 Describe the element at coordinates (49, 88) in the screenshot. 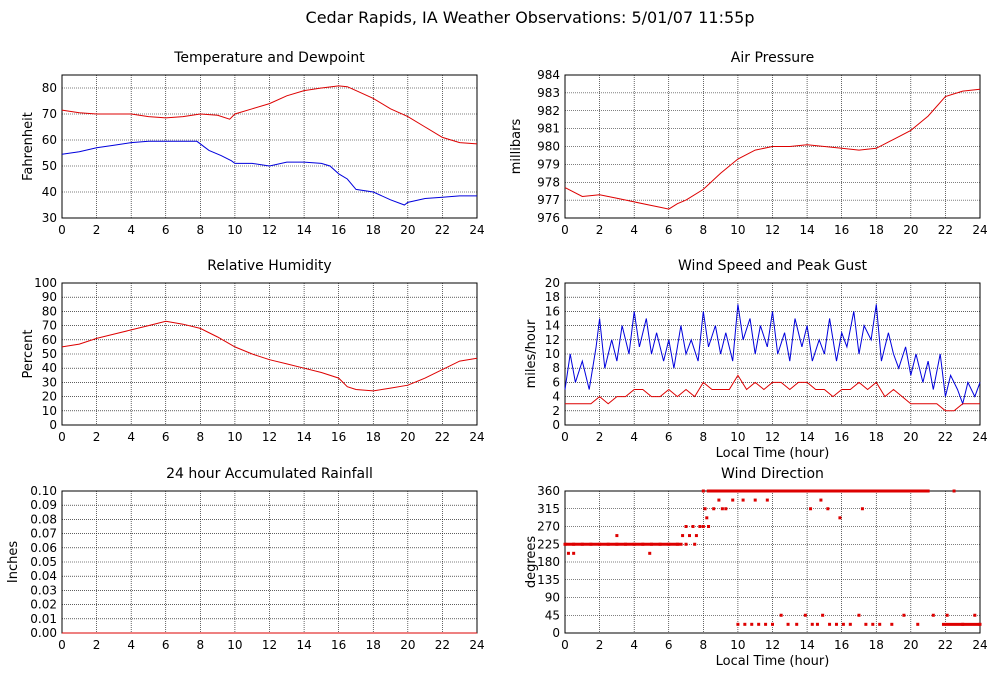

I see `y-tick-label: 80` at that location.